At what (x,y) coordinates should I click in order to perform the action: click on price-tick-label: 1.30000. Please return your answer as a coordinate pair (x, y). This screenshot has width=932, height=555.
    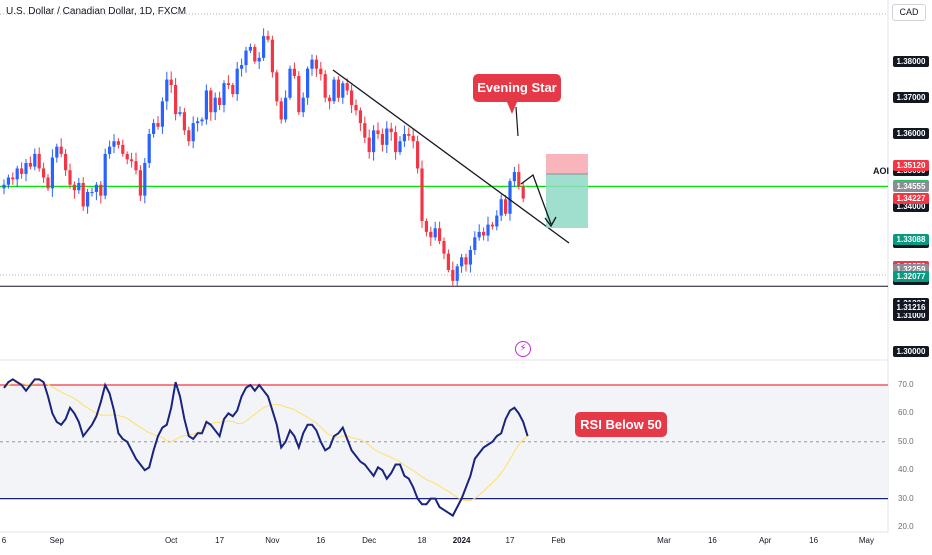
    Looking at the image, I should click on (911, 352).